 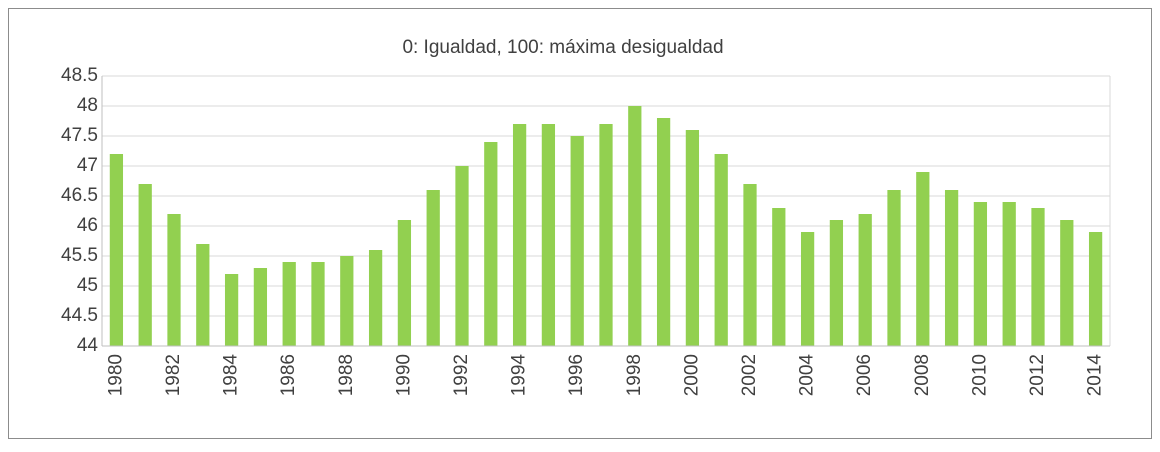 What do you see at coordinates (173, 375) in the screenshot?
I see `x-tick-label: 1982` at bounding box center [173, 375].